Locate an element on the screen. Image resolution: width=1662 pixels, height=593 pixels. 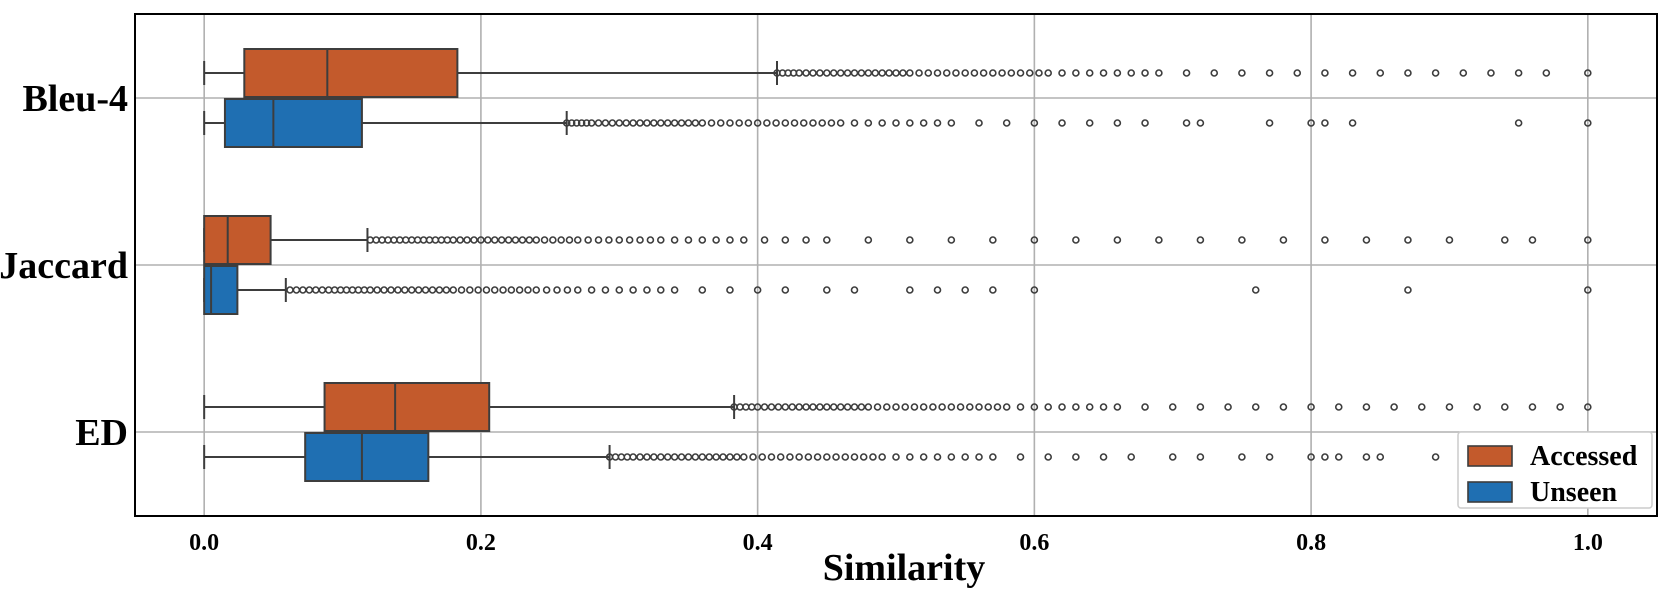
x-axis-title: Similarity is located at coordinates (904, 568).